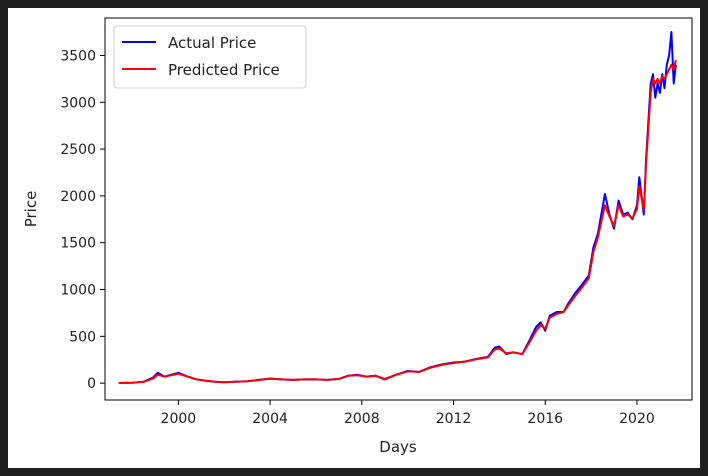 The width and height of the screenshot is (708, 476). What do you see at coordinates (362, 419) in the screenshot?
I see `x-tick-label: 2008` at bounding box center [362, 419].